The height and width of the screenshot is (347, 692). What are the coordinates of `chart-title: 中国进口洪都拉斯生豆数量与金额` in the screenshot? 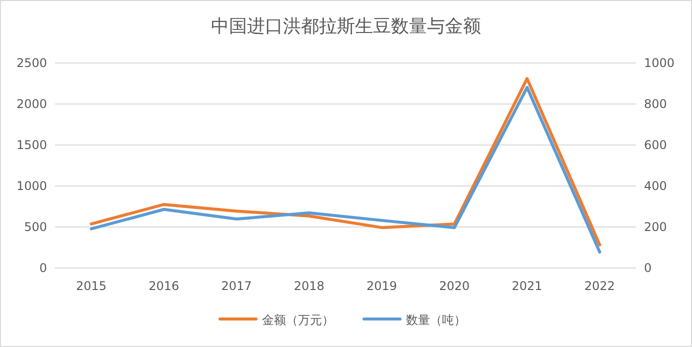 It's located at (346, 26).